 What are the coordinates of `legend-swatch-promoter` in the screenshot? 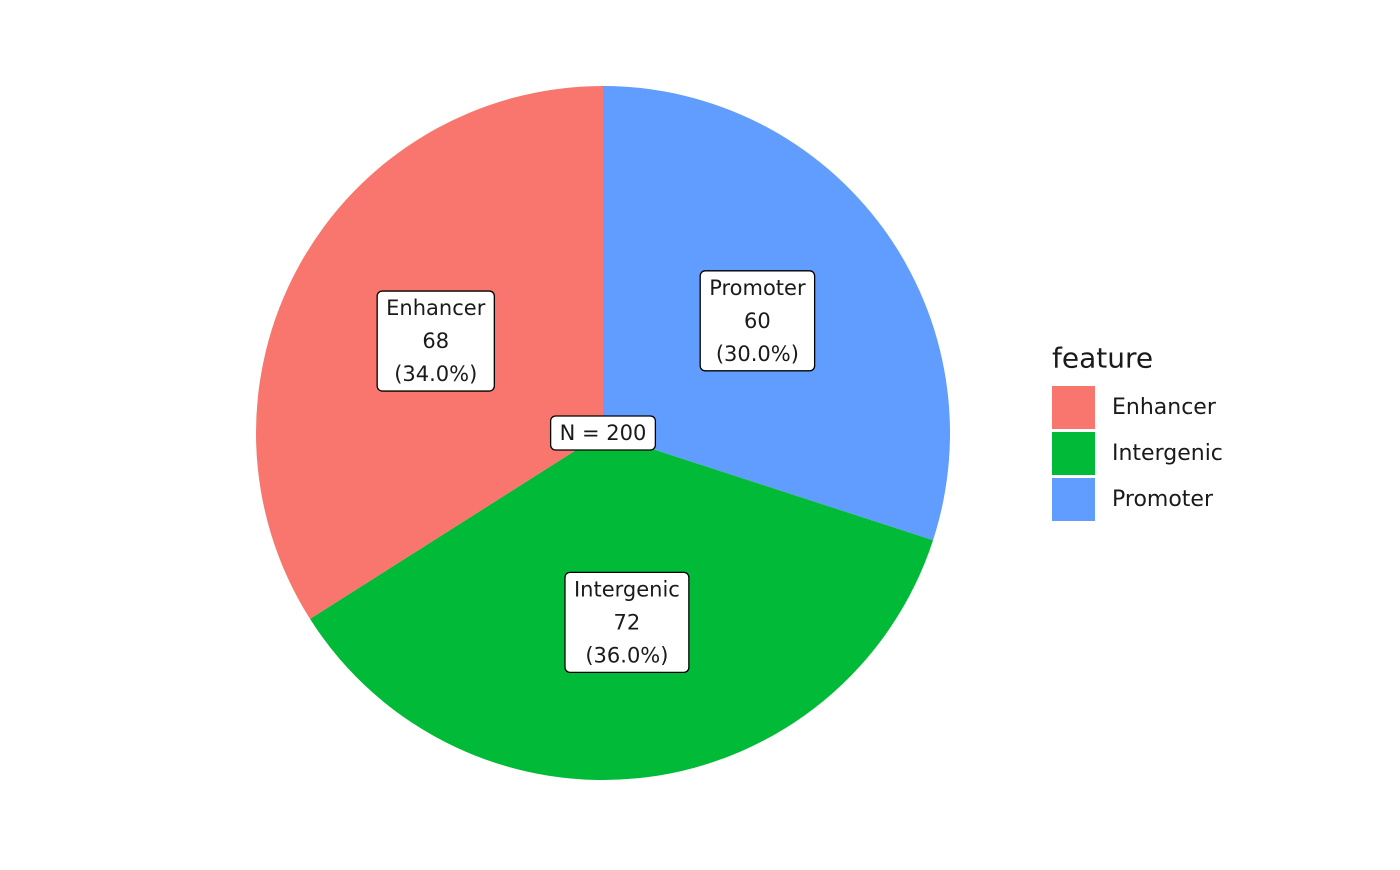 It's located at (1073, 499).